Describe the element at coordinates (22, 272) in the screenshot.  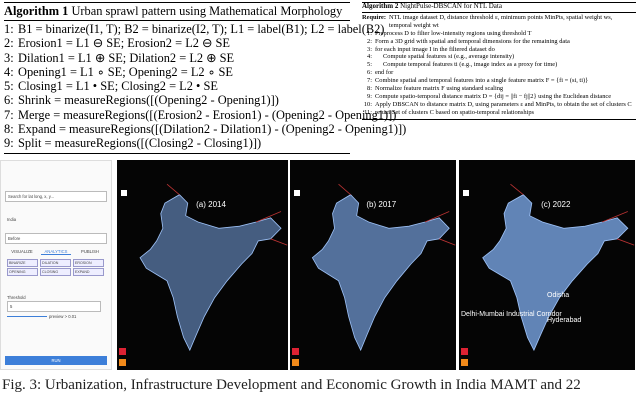
I see `op-chip: OPENING` at that location.